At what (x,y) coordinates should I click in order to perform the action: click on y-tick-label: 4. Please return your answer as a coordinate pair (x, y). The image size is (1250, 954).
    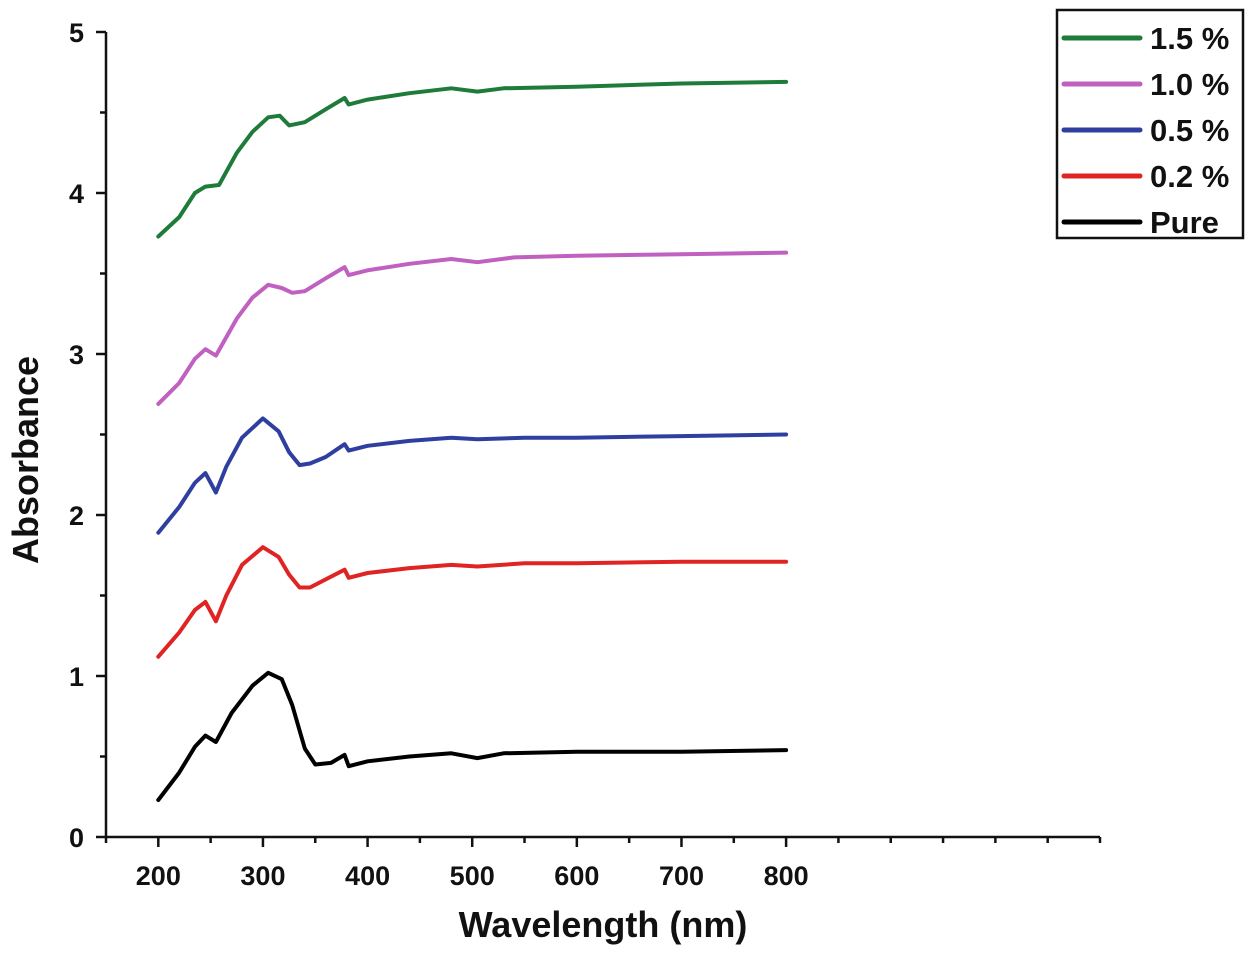
    Looking at the image, I should click on (76, 194).